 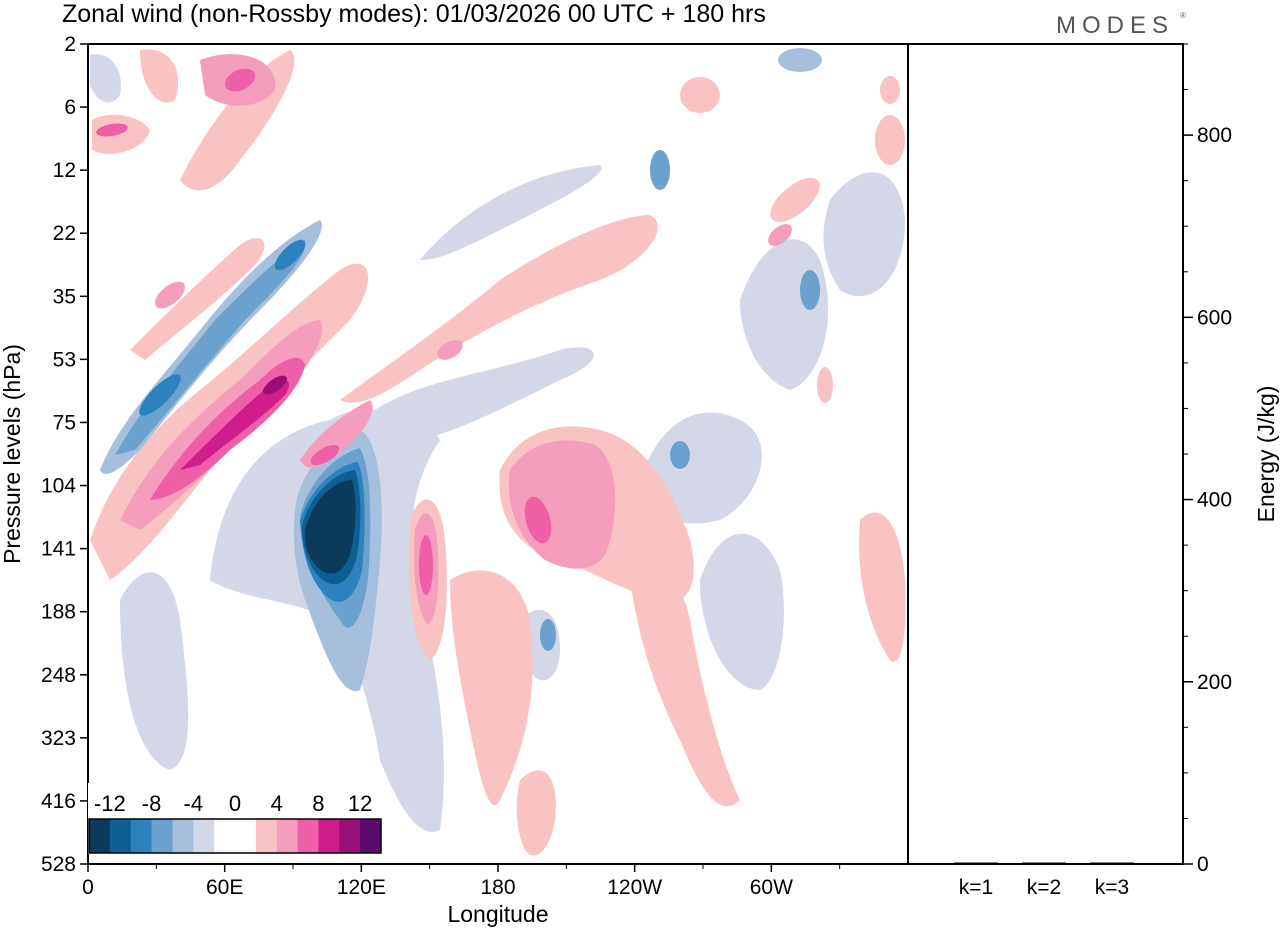 What do you see at coordinates (194, 803) in the screenshot?
I see `colorbar-tick-label: -4` at bounding box center [194, 803].